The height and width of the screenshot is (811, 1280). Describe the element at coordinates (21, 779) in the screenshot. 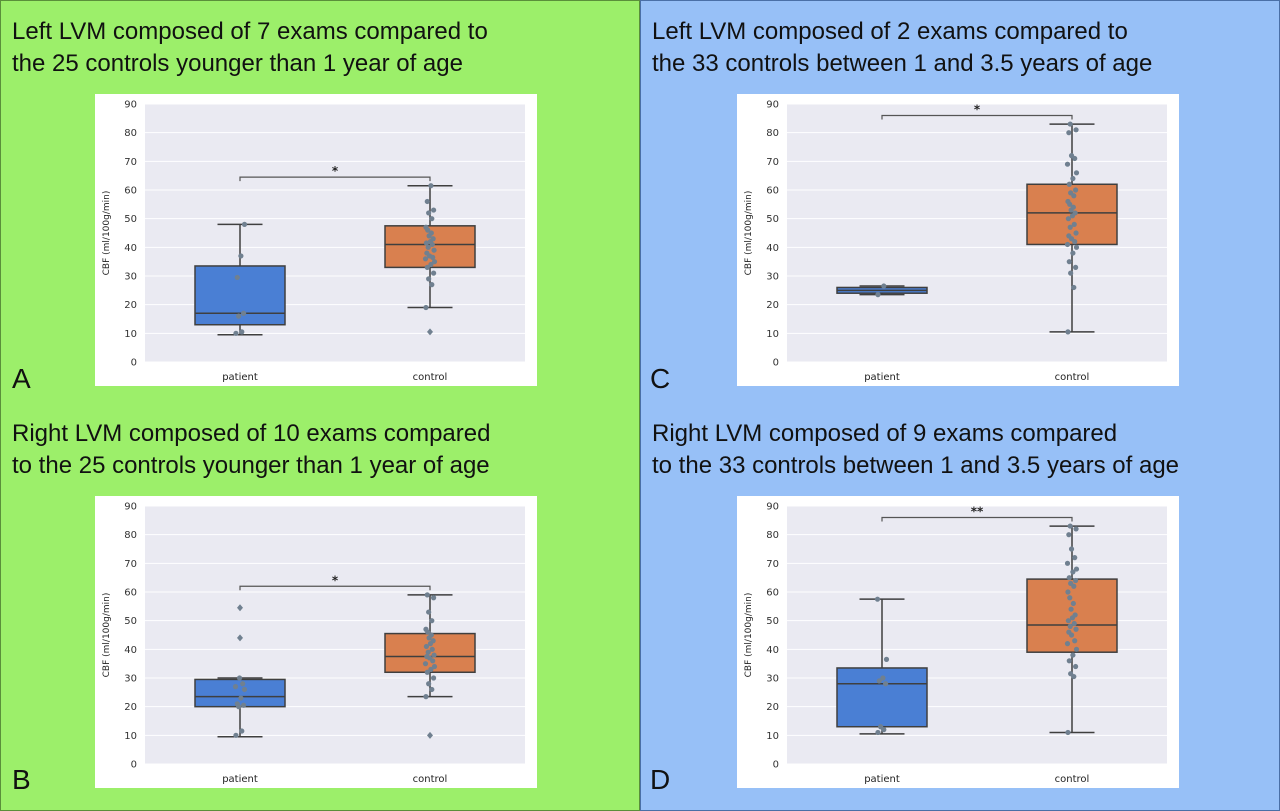

I see `panel-b-letter: B` at that location.